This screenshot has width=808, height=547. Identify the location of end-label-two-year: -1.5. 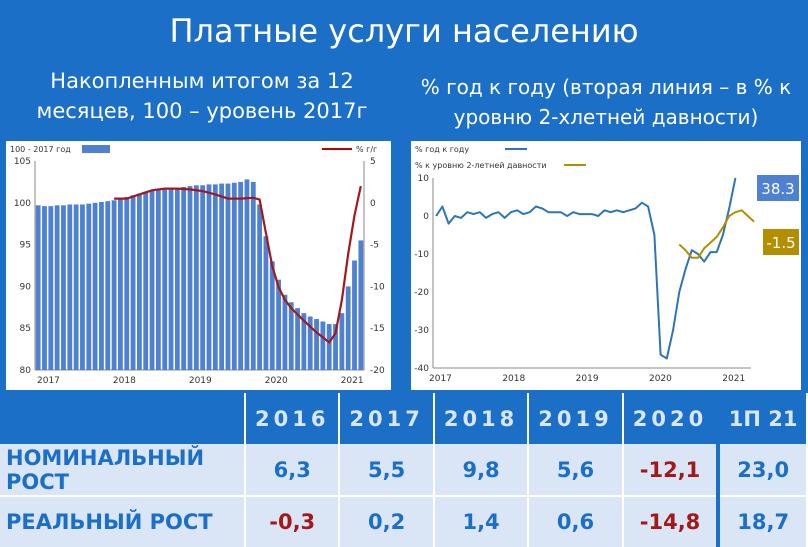
(780, 243).